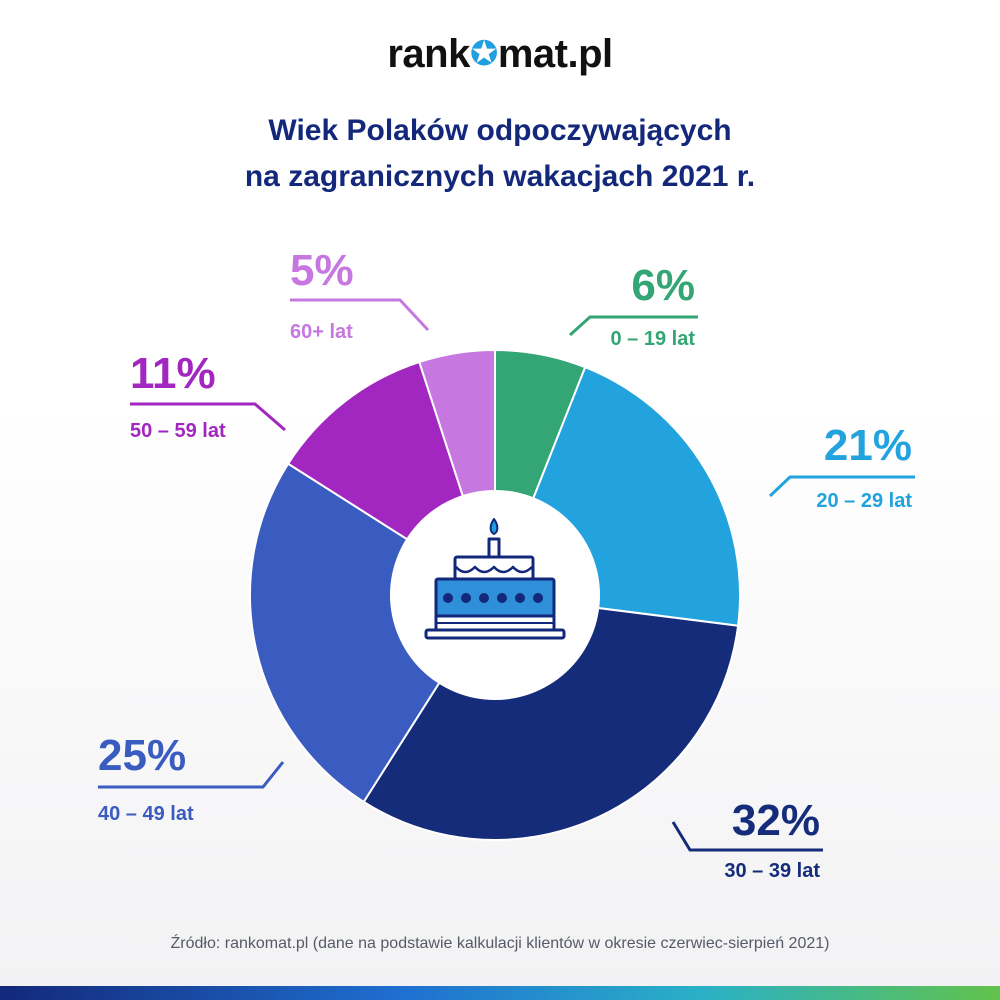 This screenshot has width=1000, height=1000. I want to click on logo: rank✪mat.pl, so click(500, 54).